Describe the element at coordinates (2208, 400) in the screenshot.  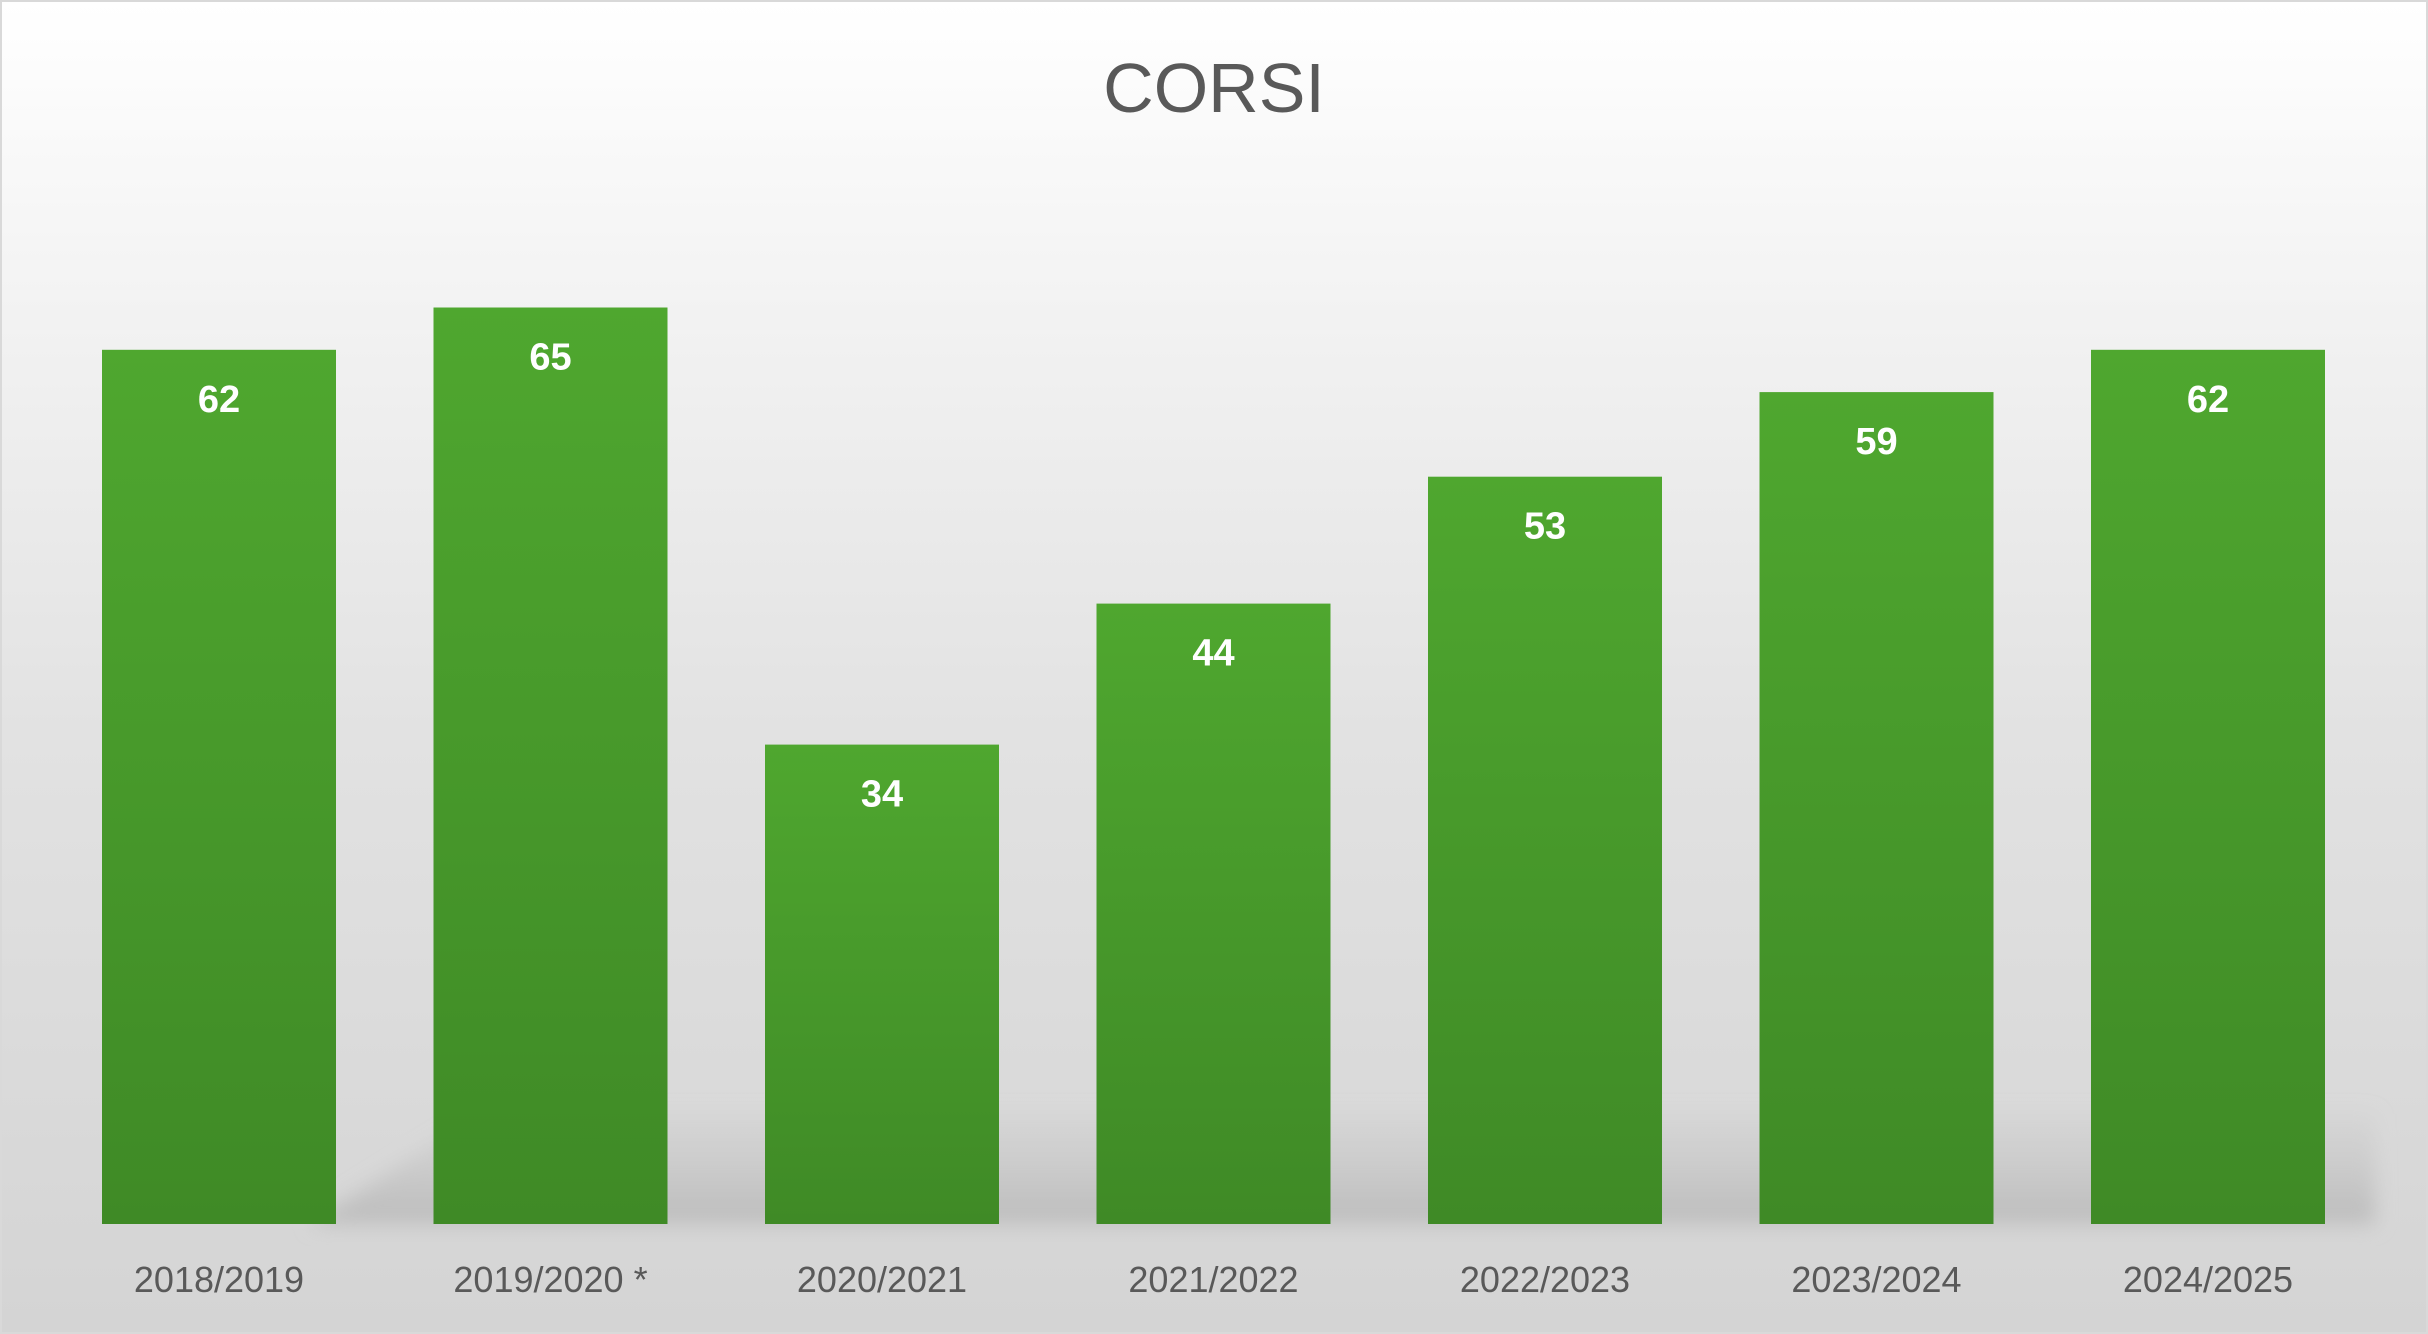
I see `data-label-6: 62` at that location.